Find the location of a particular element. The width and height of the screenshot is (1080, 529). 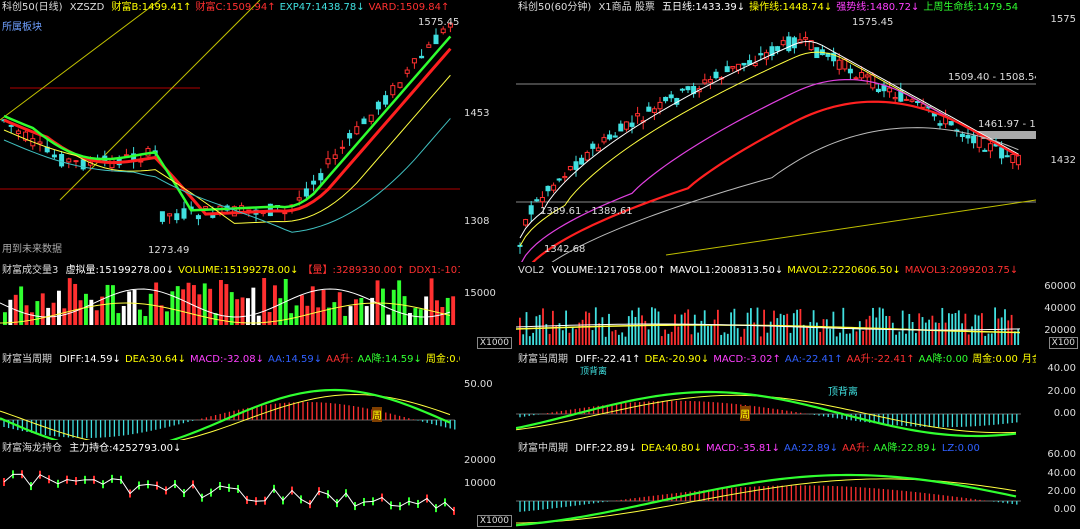

left-vol-indicator-3: DDX1:-10108 is located at coordinates (434, 270).